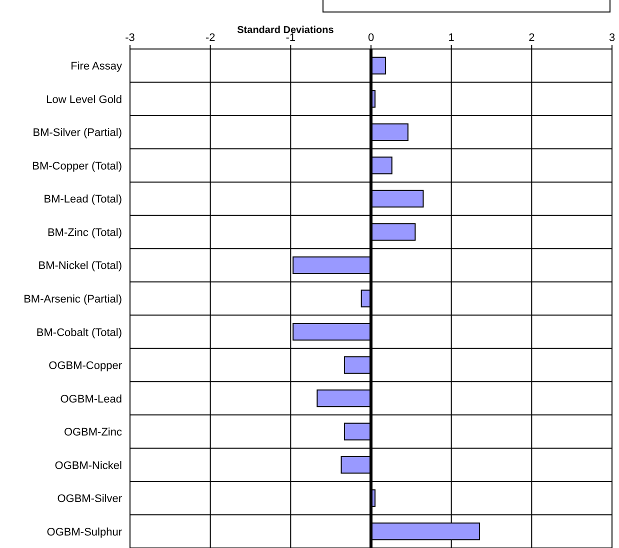 This screenshot has width=619, height=548. Describe the element at coordinates (130, 38) in the screenshot. I see `x-tick-label: -3` at that location.